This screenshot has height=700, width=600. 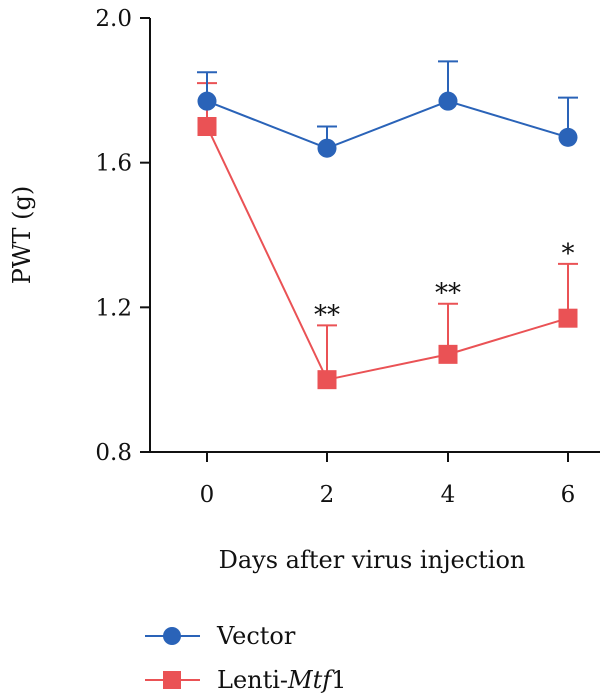 I want to click on x-ticks: 0 2 4 6, so click(x=388, y=480).